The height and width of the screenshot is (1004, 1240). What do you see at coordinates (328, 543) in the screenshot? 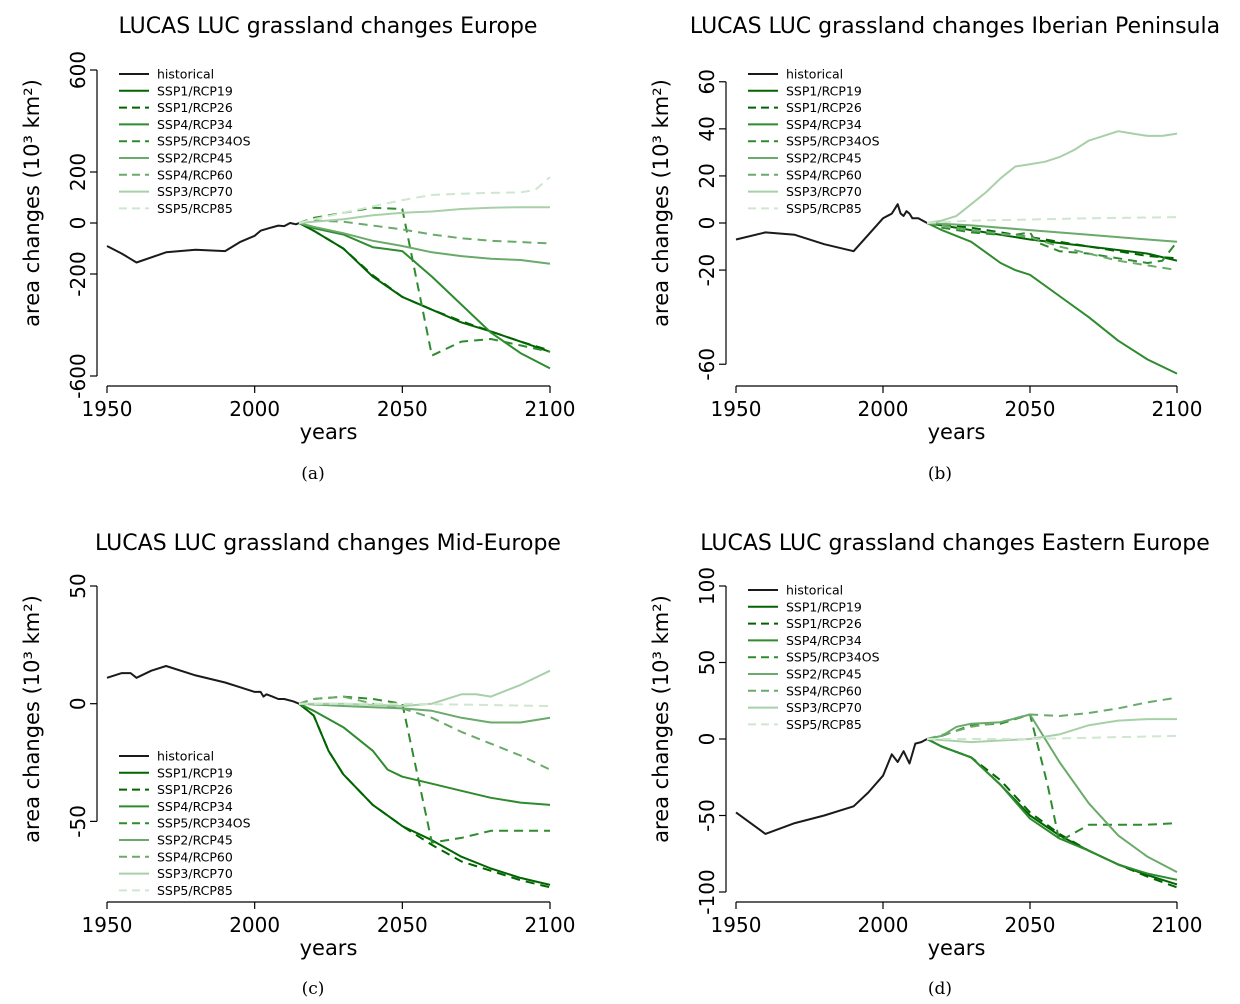
I see `chart-title: LUCAS LUC grassland changes Mid-Europe` at bounding box center [328, 543].